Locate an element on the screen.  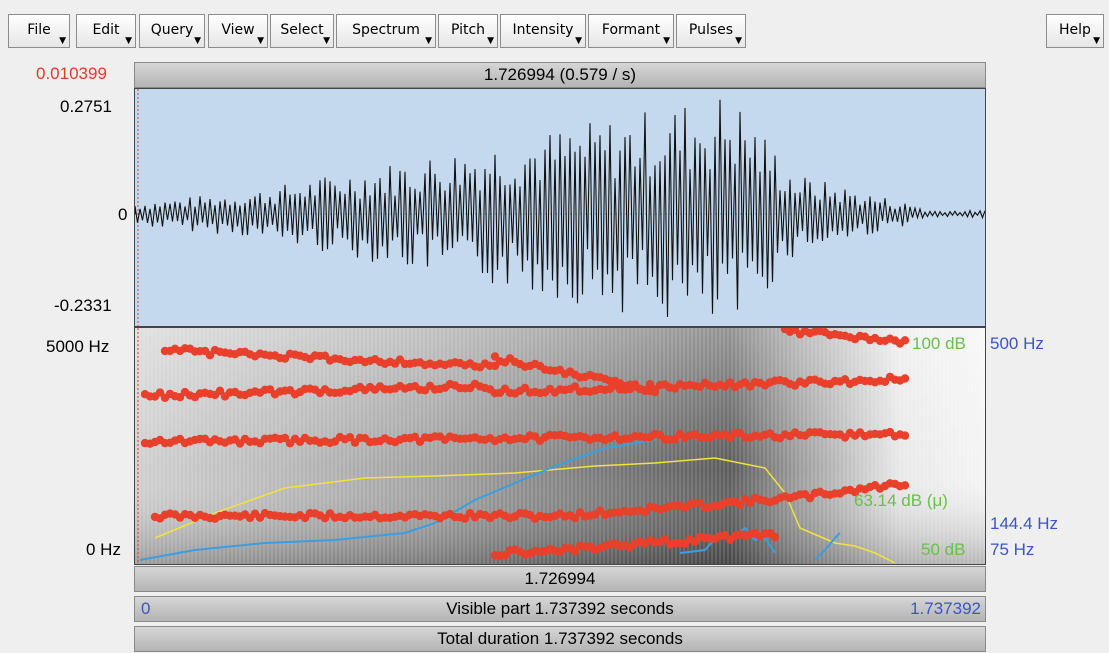
menu-formant-label: Formant is located at coordinates (631, 30).